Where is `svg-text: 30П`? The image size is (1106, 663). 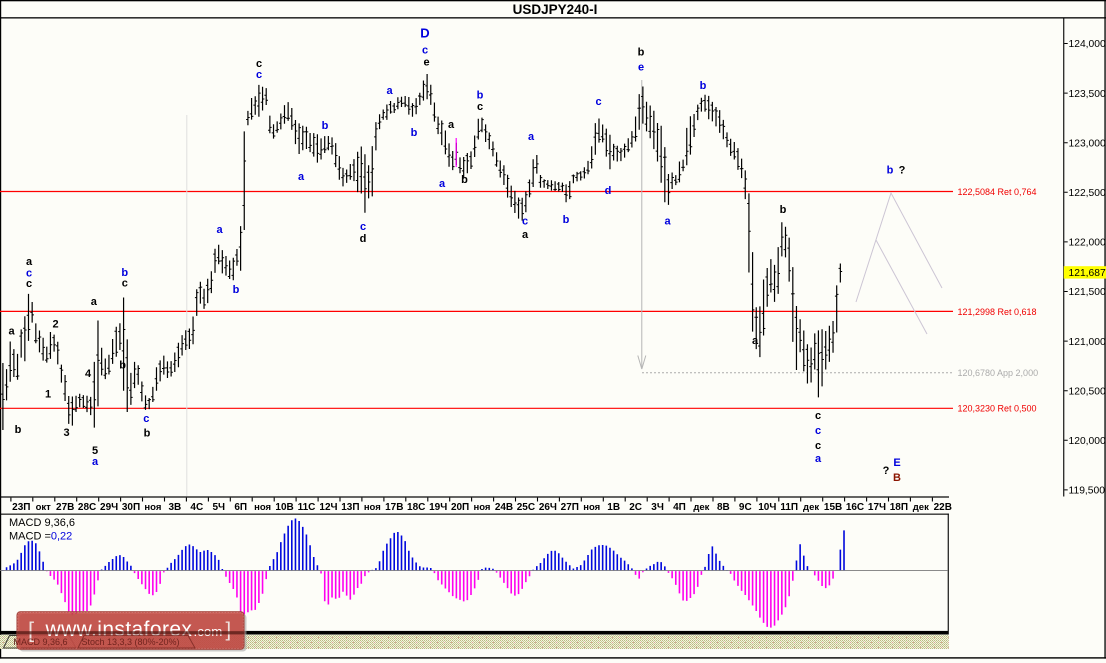
svg-text: 30П is located at coordinates (131, 507).